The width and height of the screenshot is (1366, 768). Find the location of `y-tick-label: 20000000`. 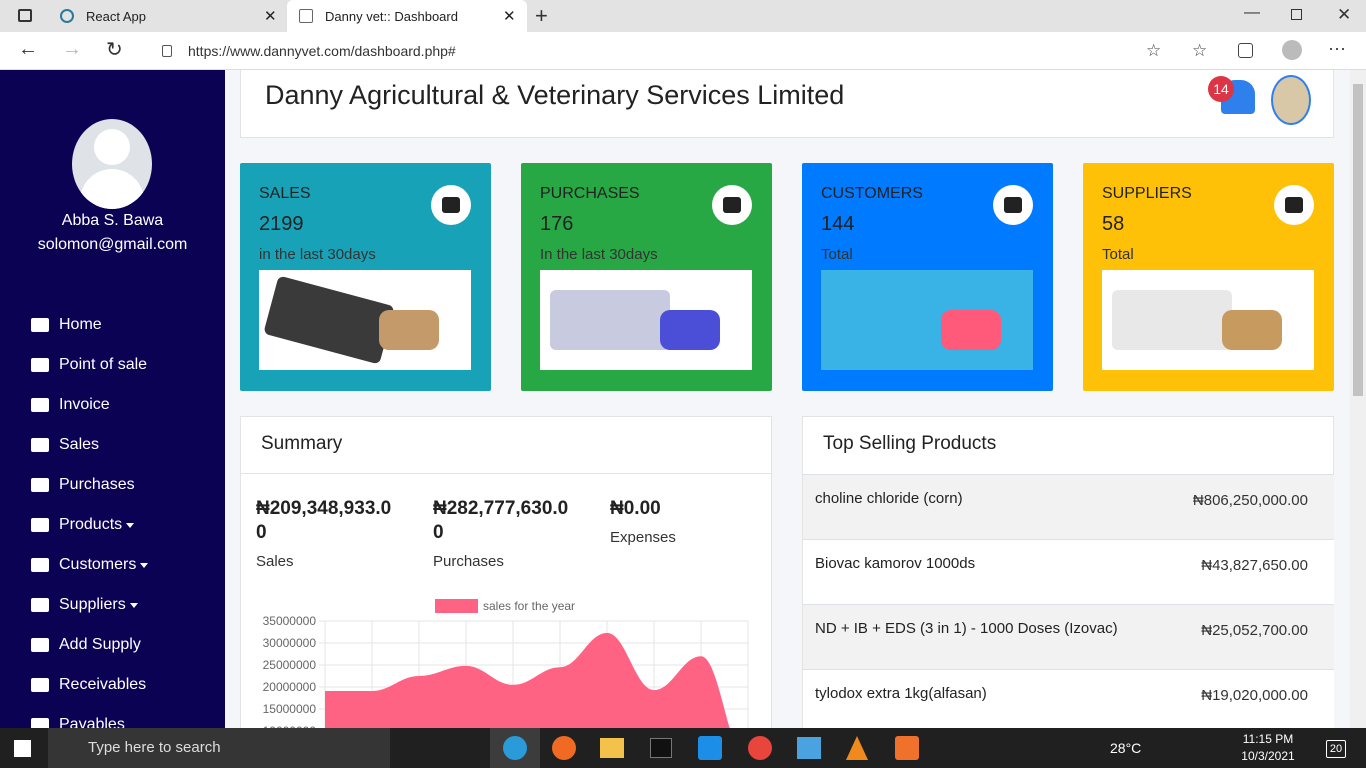

y-tick-label: 20000000 is located at coordinates (290, 687).